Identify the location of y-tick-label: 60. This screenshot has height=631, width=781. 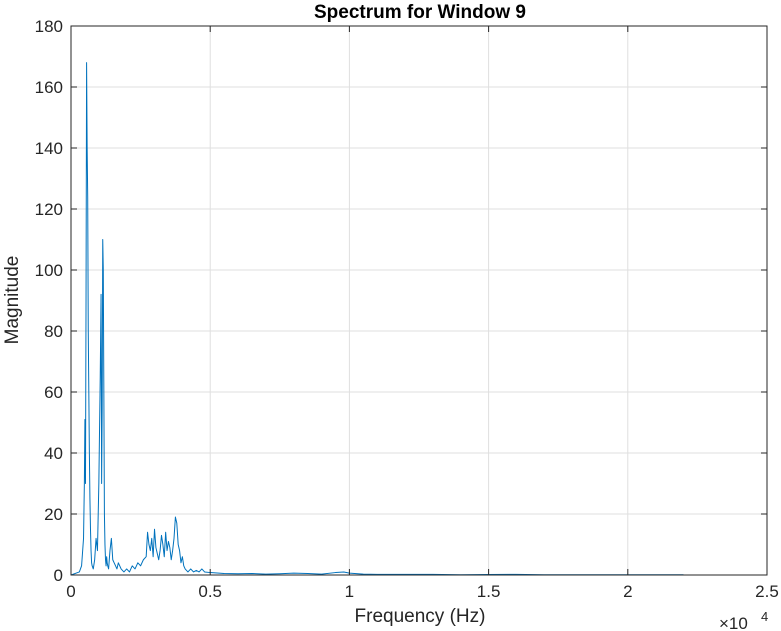
(53, 392).